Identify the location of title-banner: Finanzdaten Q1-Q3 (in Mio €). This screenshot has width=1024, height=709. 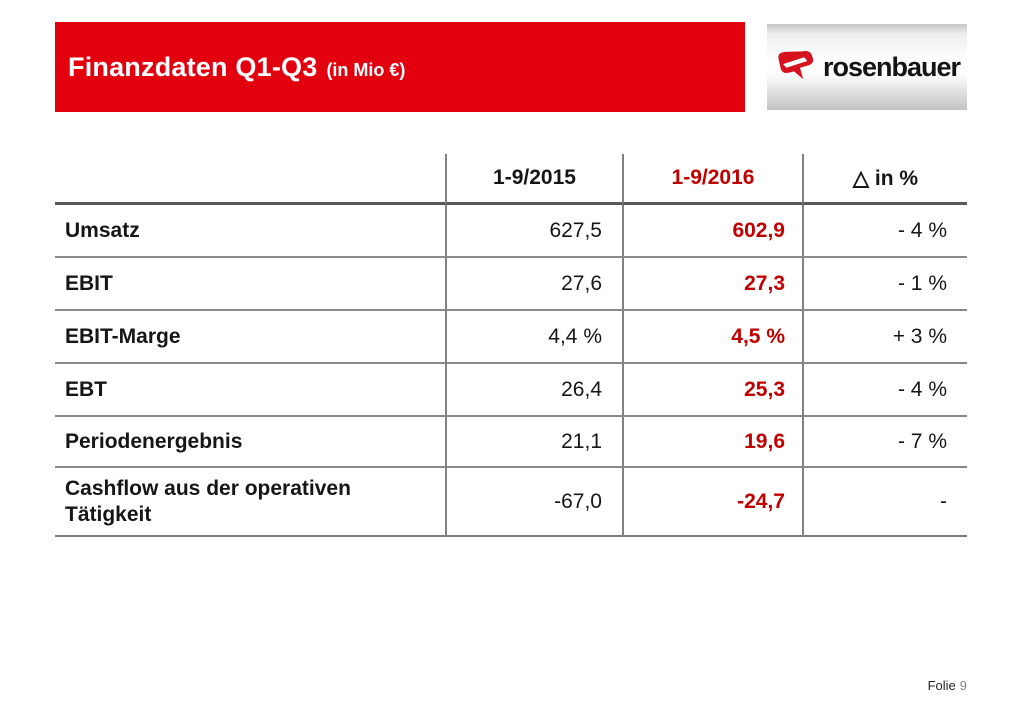
(400, 67).